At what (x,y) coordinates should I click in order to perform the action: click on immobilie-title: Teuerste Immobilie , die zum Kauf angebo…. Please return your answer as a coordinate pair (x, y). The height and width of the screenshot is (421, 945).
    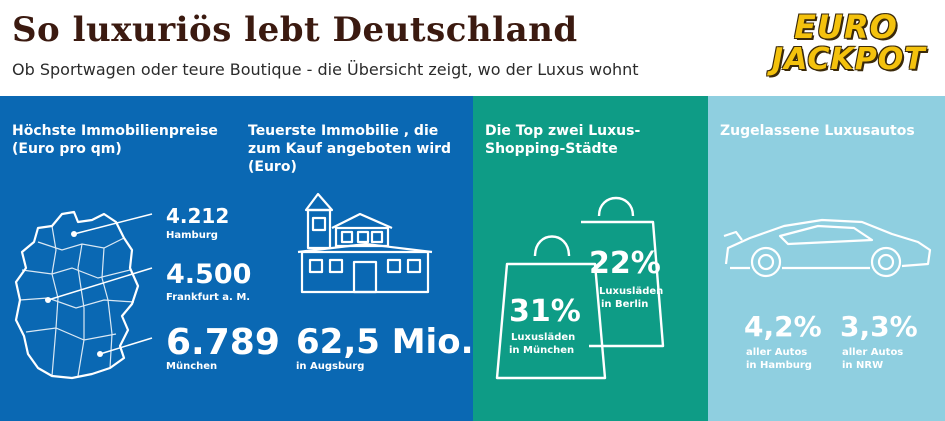
    Looking at the image, I should click on (349, 149).